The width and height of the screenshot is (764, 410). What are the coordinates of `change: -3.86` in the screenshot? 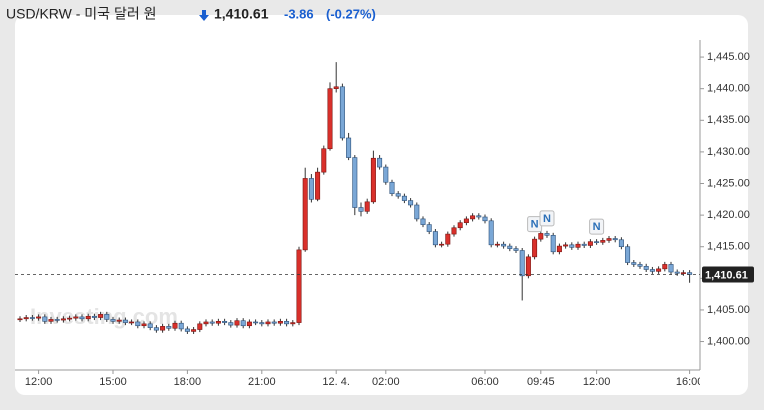 It's located at (299, 13).